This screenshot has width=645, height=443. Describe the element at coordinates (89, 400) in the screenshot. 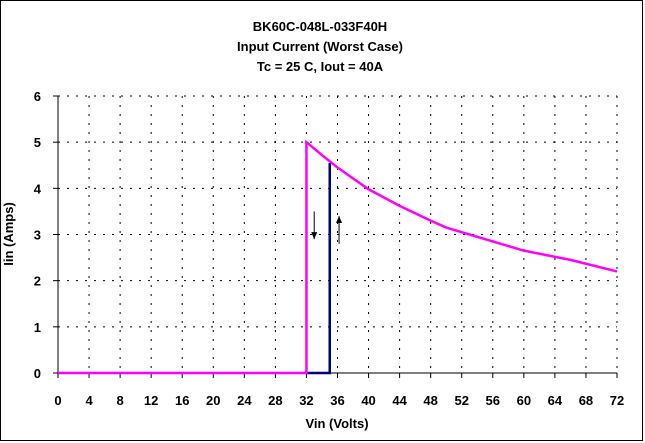

I see `x-tick-label: 4` at that location.